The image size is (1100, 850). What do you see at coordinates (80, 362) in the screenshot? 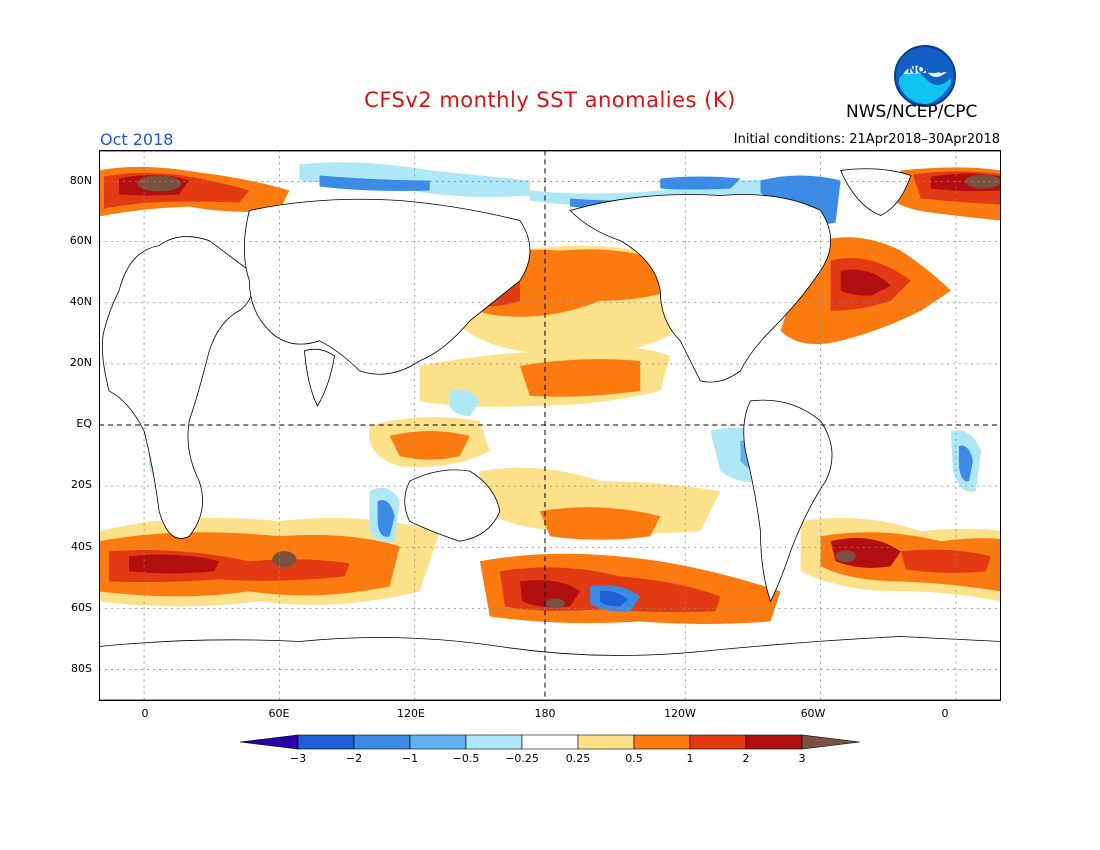
I see `lat-label: 20N` at bounding box center [80, 362].